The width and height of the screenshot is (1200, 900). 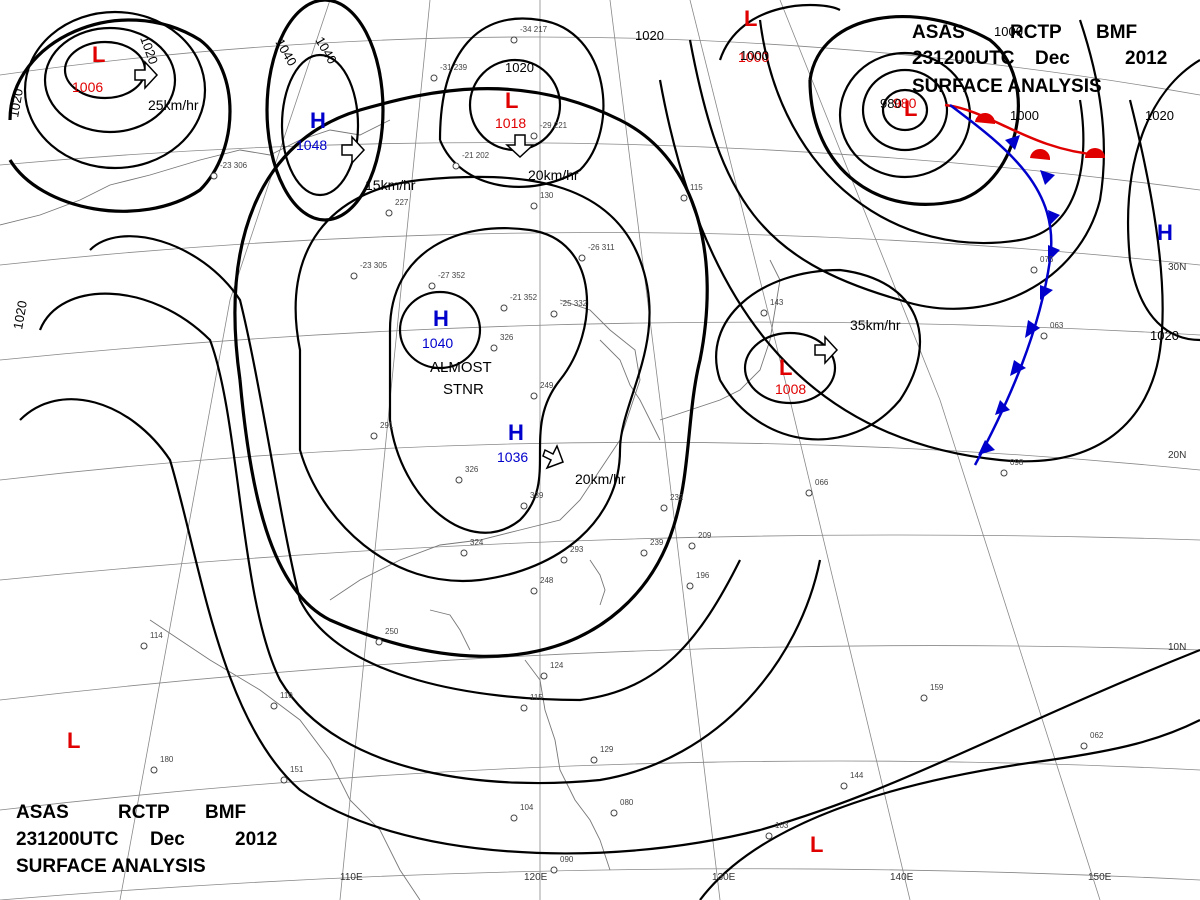 What do you see at coordinates (607, 749) in the screenshot?
I see `station-value: 129` at bounding box center [607, 749].